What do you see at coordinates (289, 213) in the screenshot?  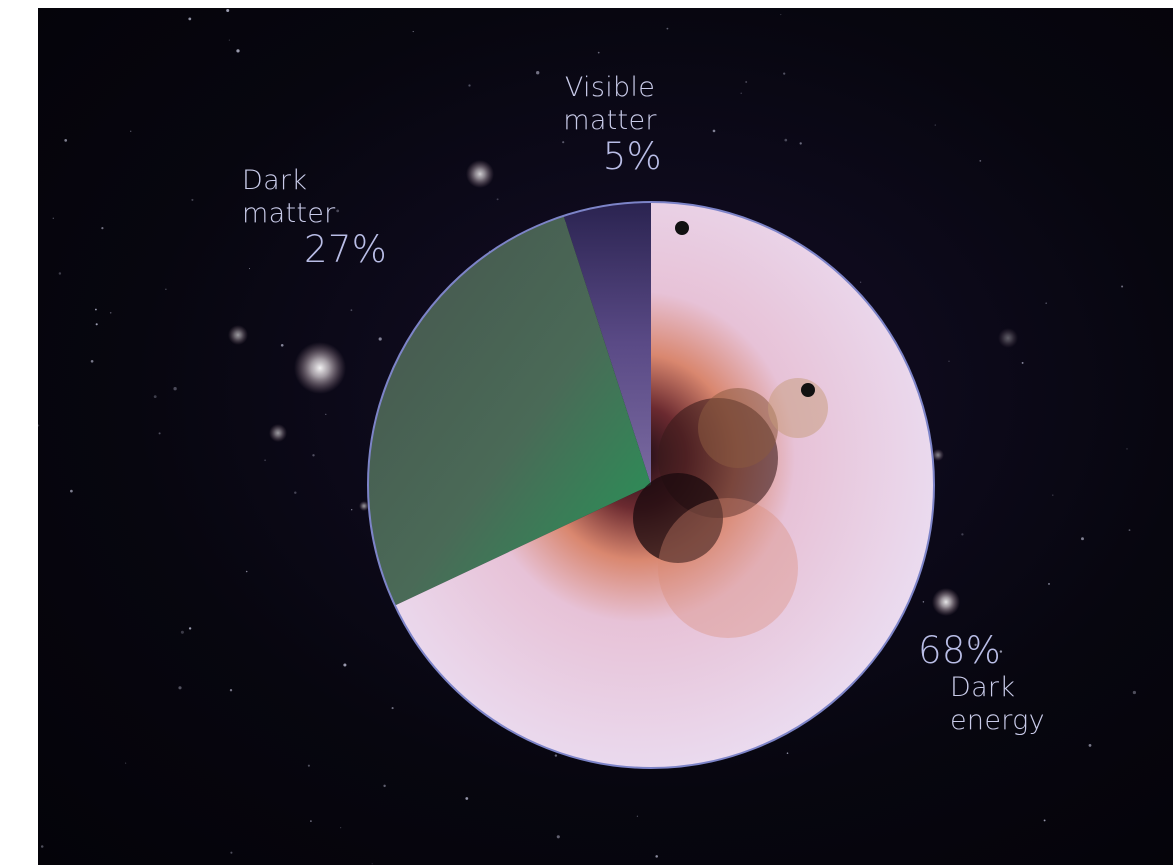 I see `label-dark-matter-line2: matter` at bounding box center [289, 213].